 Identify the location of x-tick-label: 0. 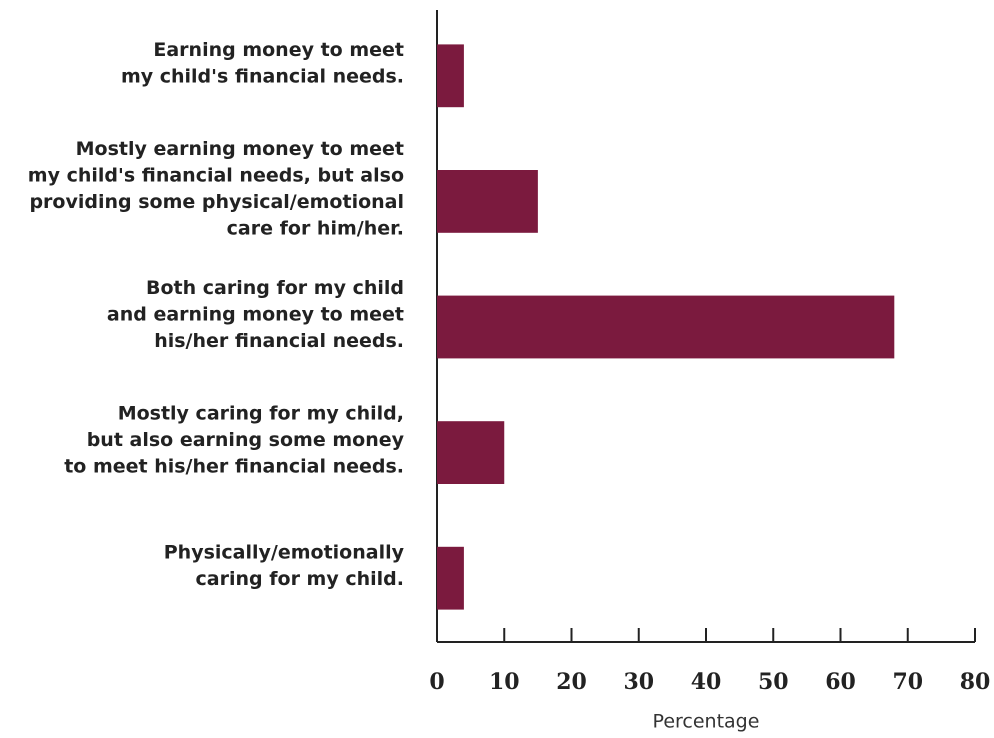
(436, 682).